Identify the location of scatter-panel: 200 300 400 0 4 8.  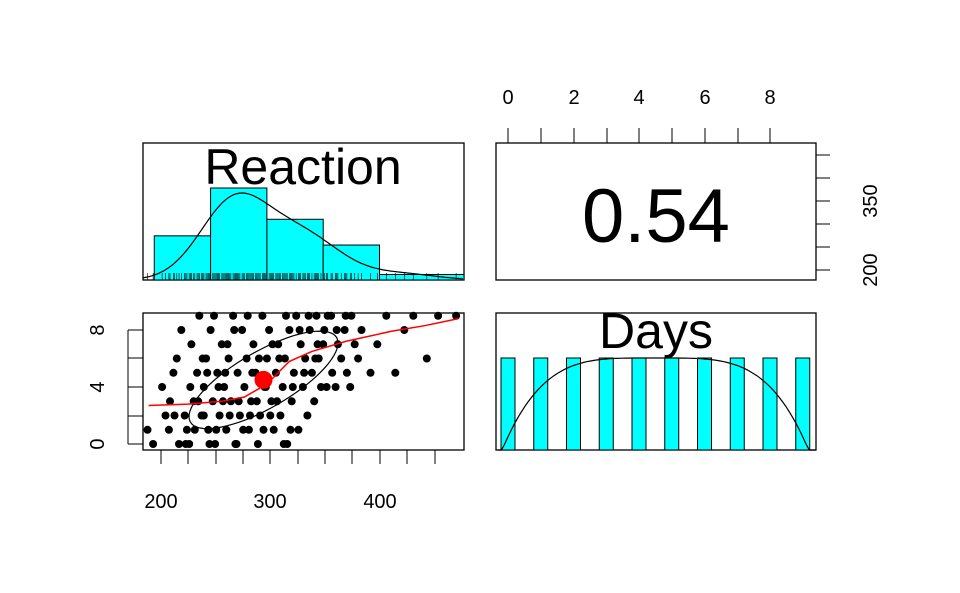
(276, 412).